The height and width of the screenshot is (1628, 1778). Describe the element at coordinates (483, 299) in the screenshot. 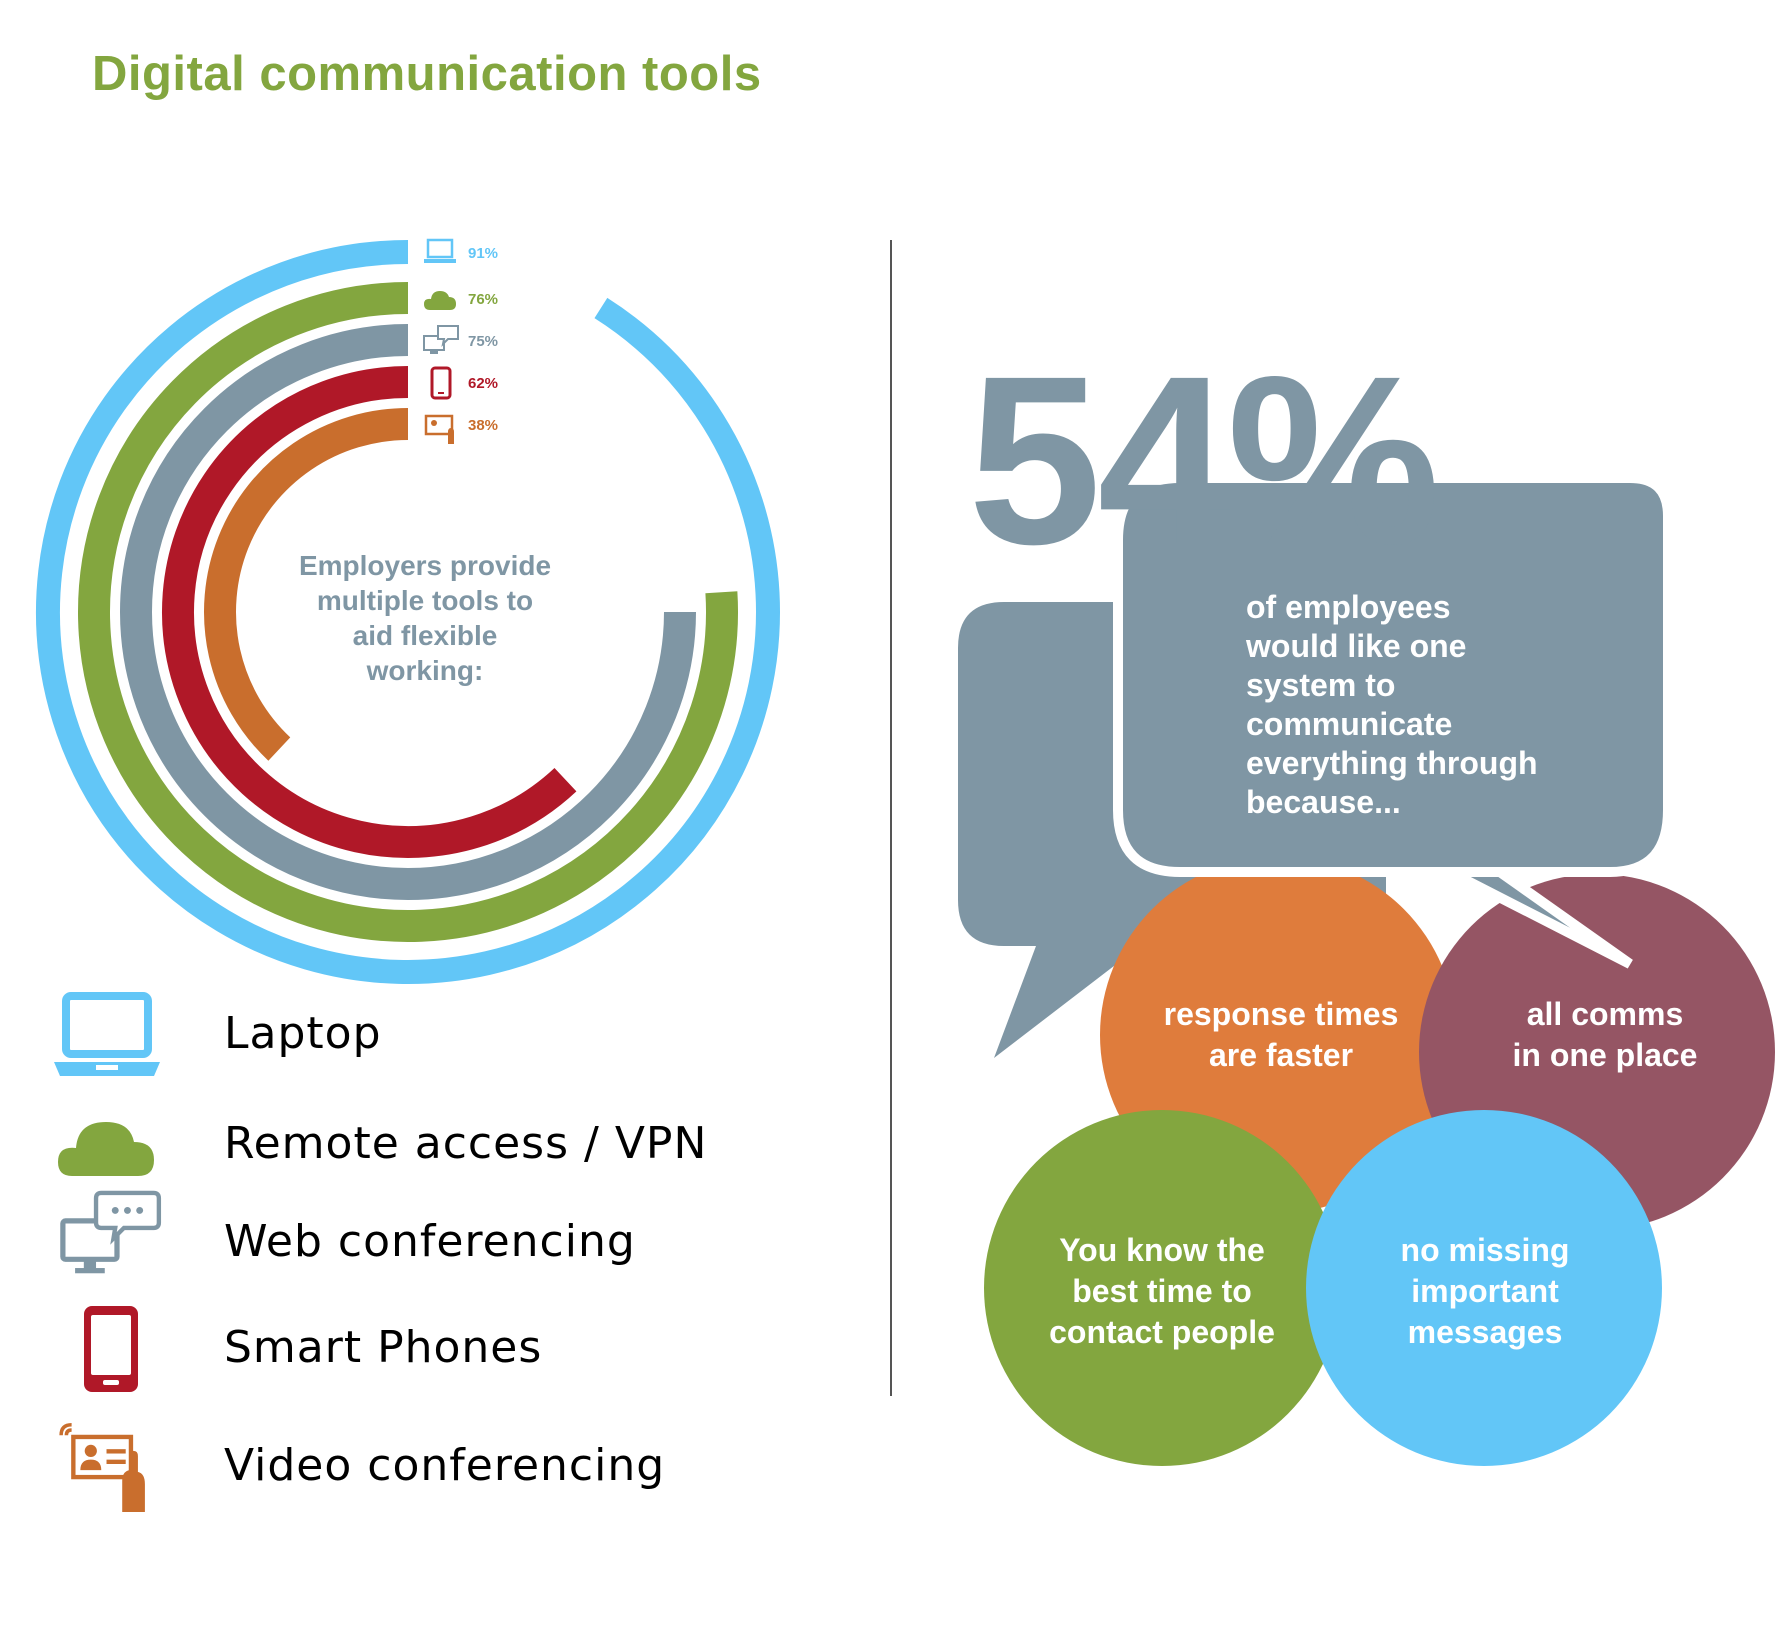

I see `value-label-remote-access-vpn: 76%` at that location.